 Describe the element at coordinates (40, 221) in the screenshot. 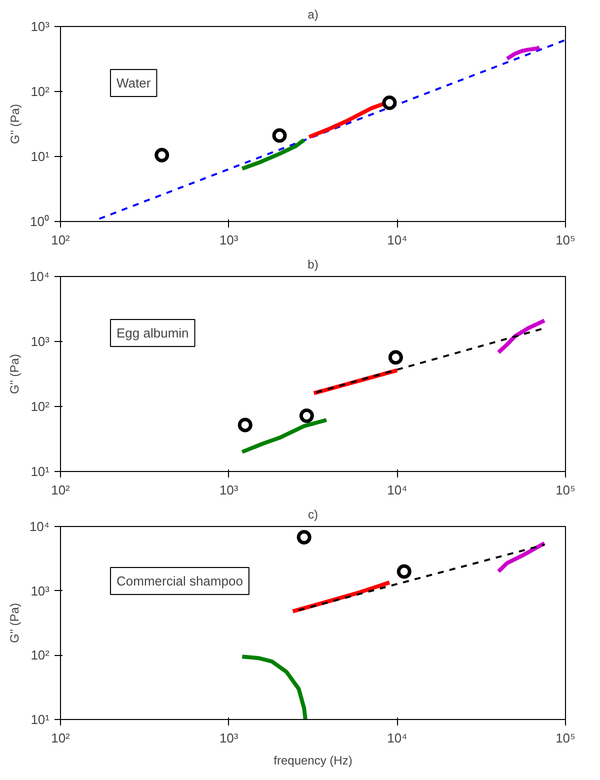

I see `y-tick-label: 10⁰` at that location.